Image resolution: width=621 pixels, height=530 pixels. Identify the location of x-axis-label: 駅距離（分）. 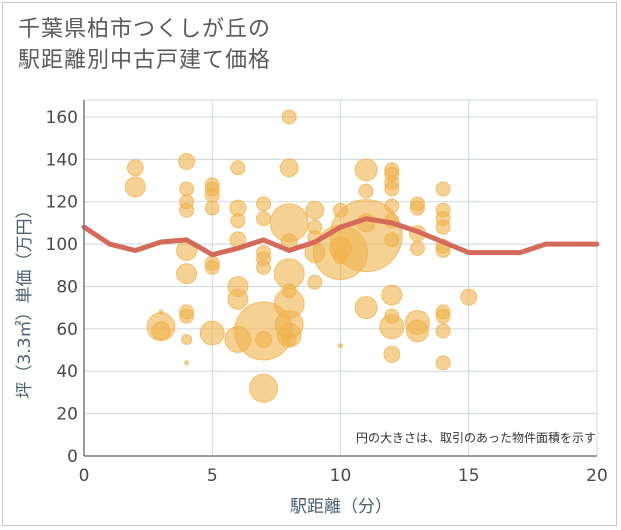
(341, 507).